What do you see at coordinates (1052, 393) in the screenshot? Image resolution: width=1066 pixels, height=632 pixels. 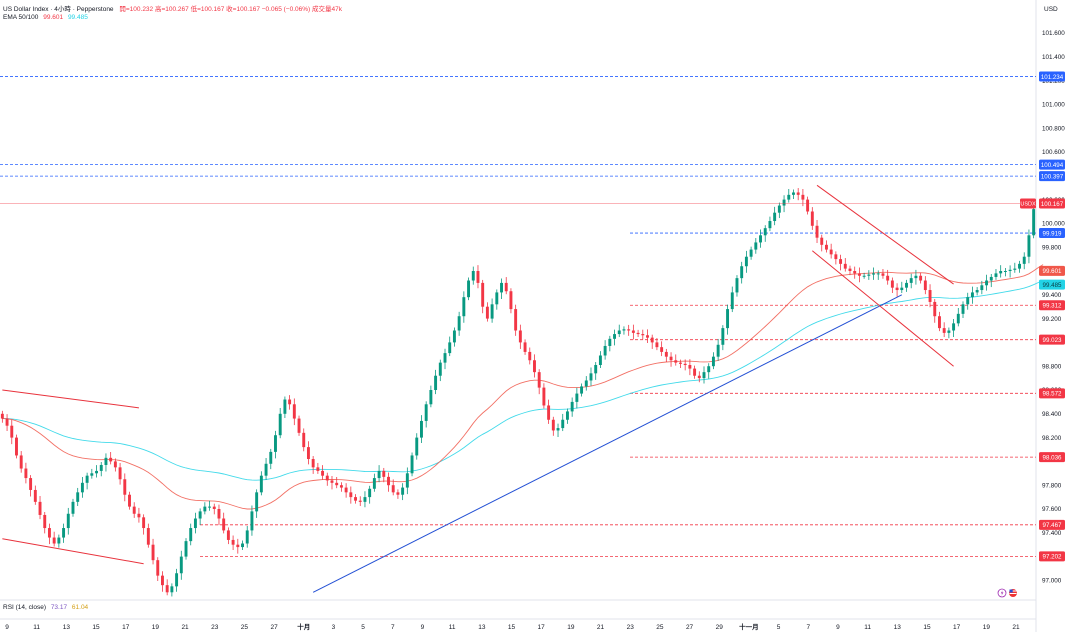 I see `level-tag: 98.572` at bounding box center [1052, 393].